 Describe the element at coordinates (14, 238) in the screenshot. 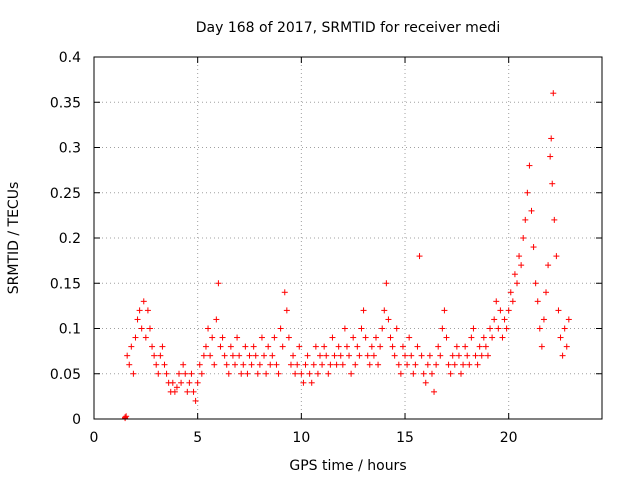

I see `y-axis-label: SRMTID / TECUs` at that location.